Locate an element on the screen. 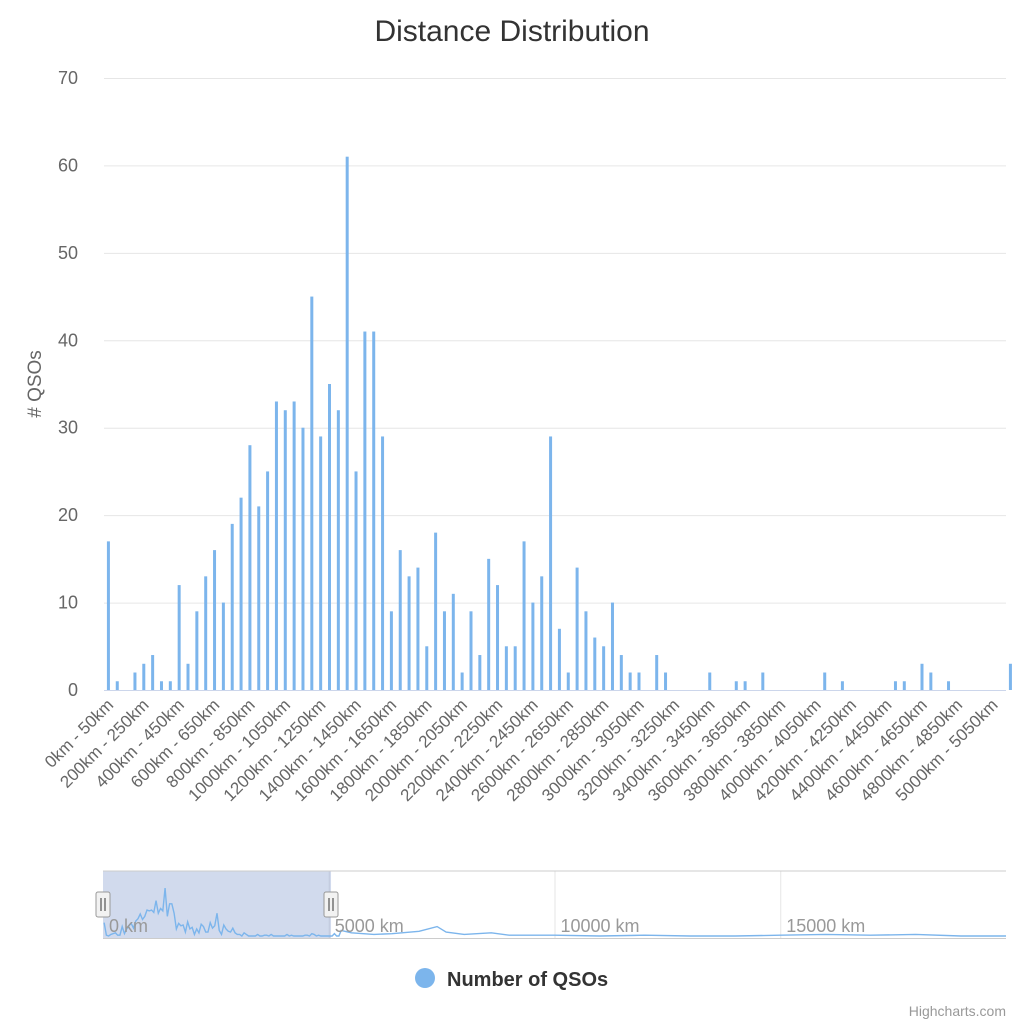 This screenshot has height=1024, width=1024. y-tick-label: 20 is located at coordinates (68, 515).